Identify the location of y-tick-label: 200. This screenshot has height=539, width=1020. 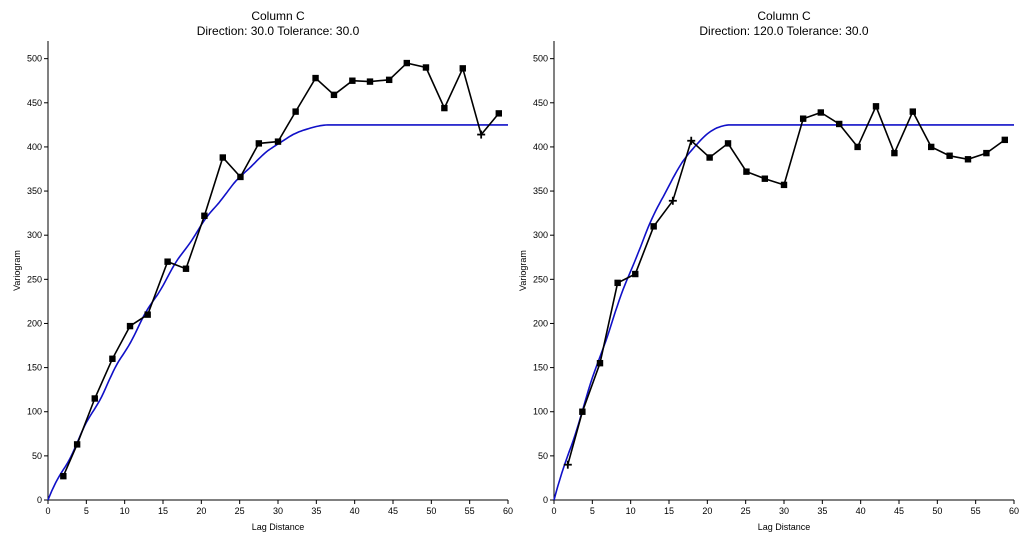
(540, 323).